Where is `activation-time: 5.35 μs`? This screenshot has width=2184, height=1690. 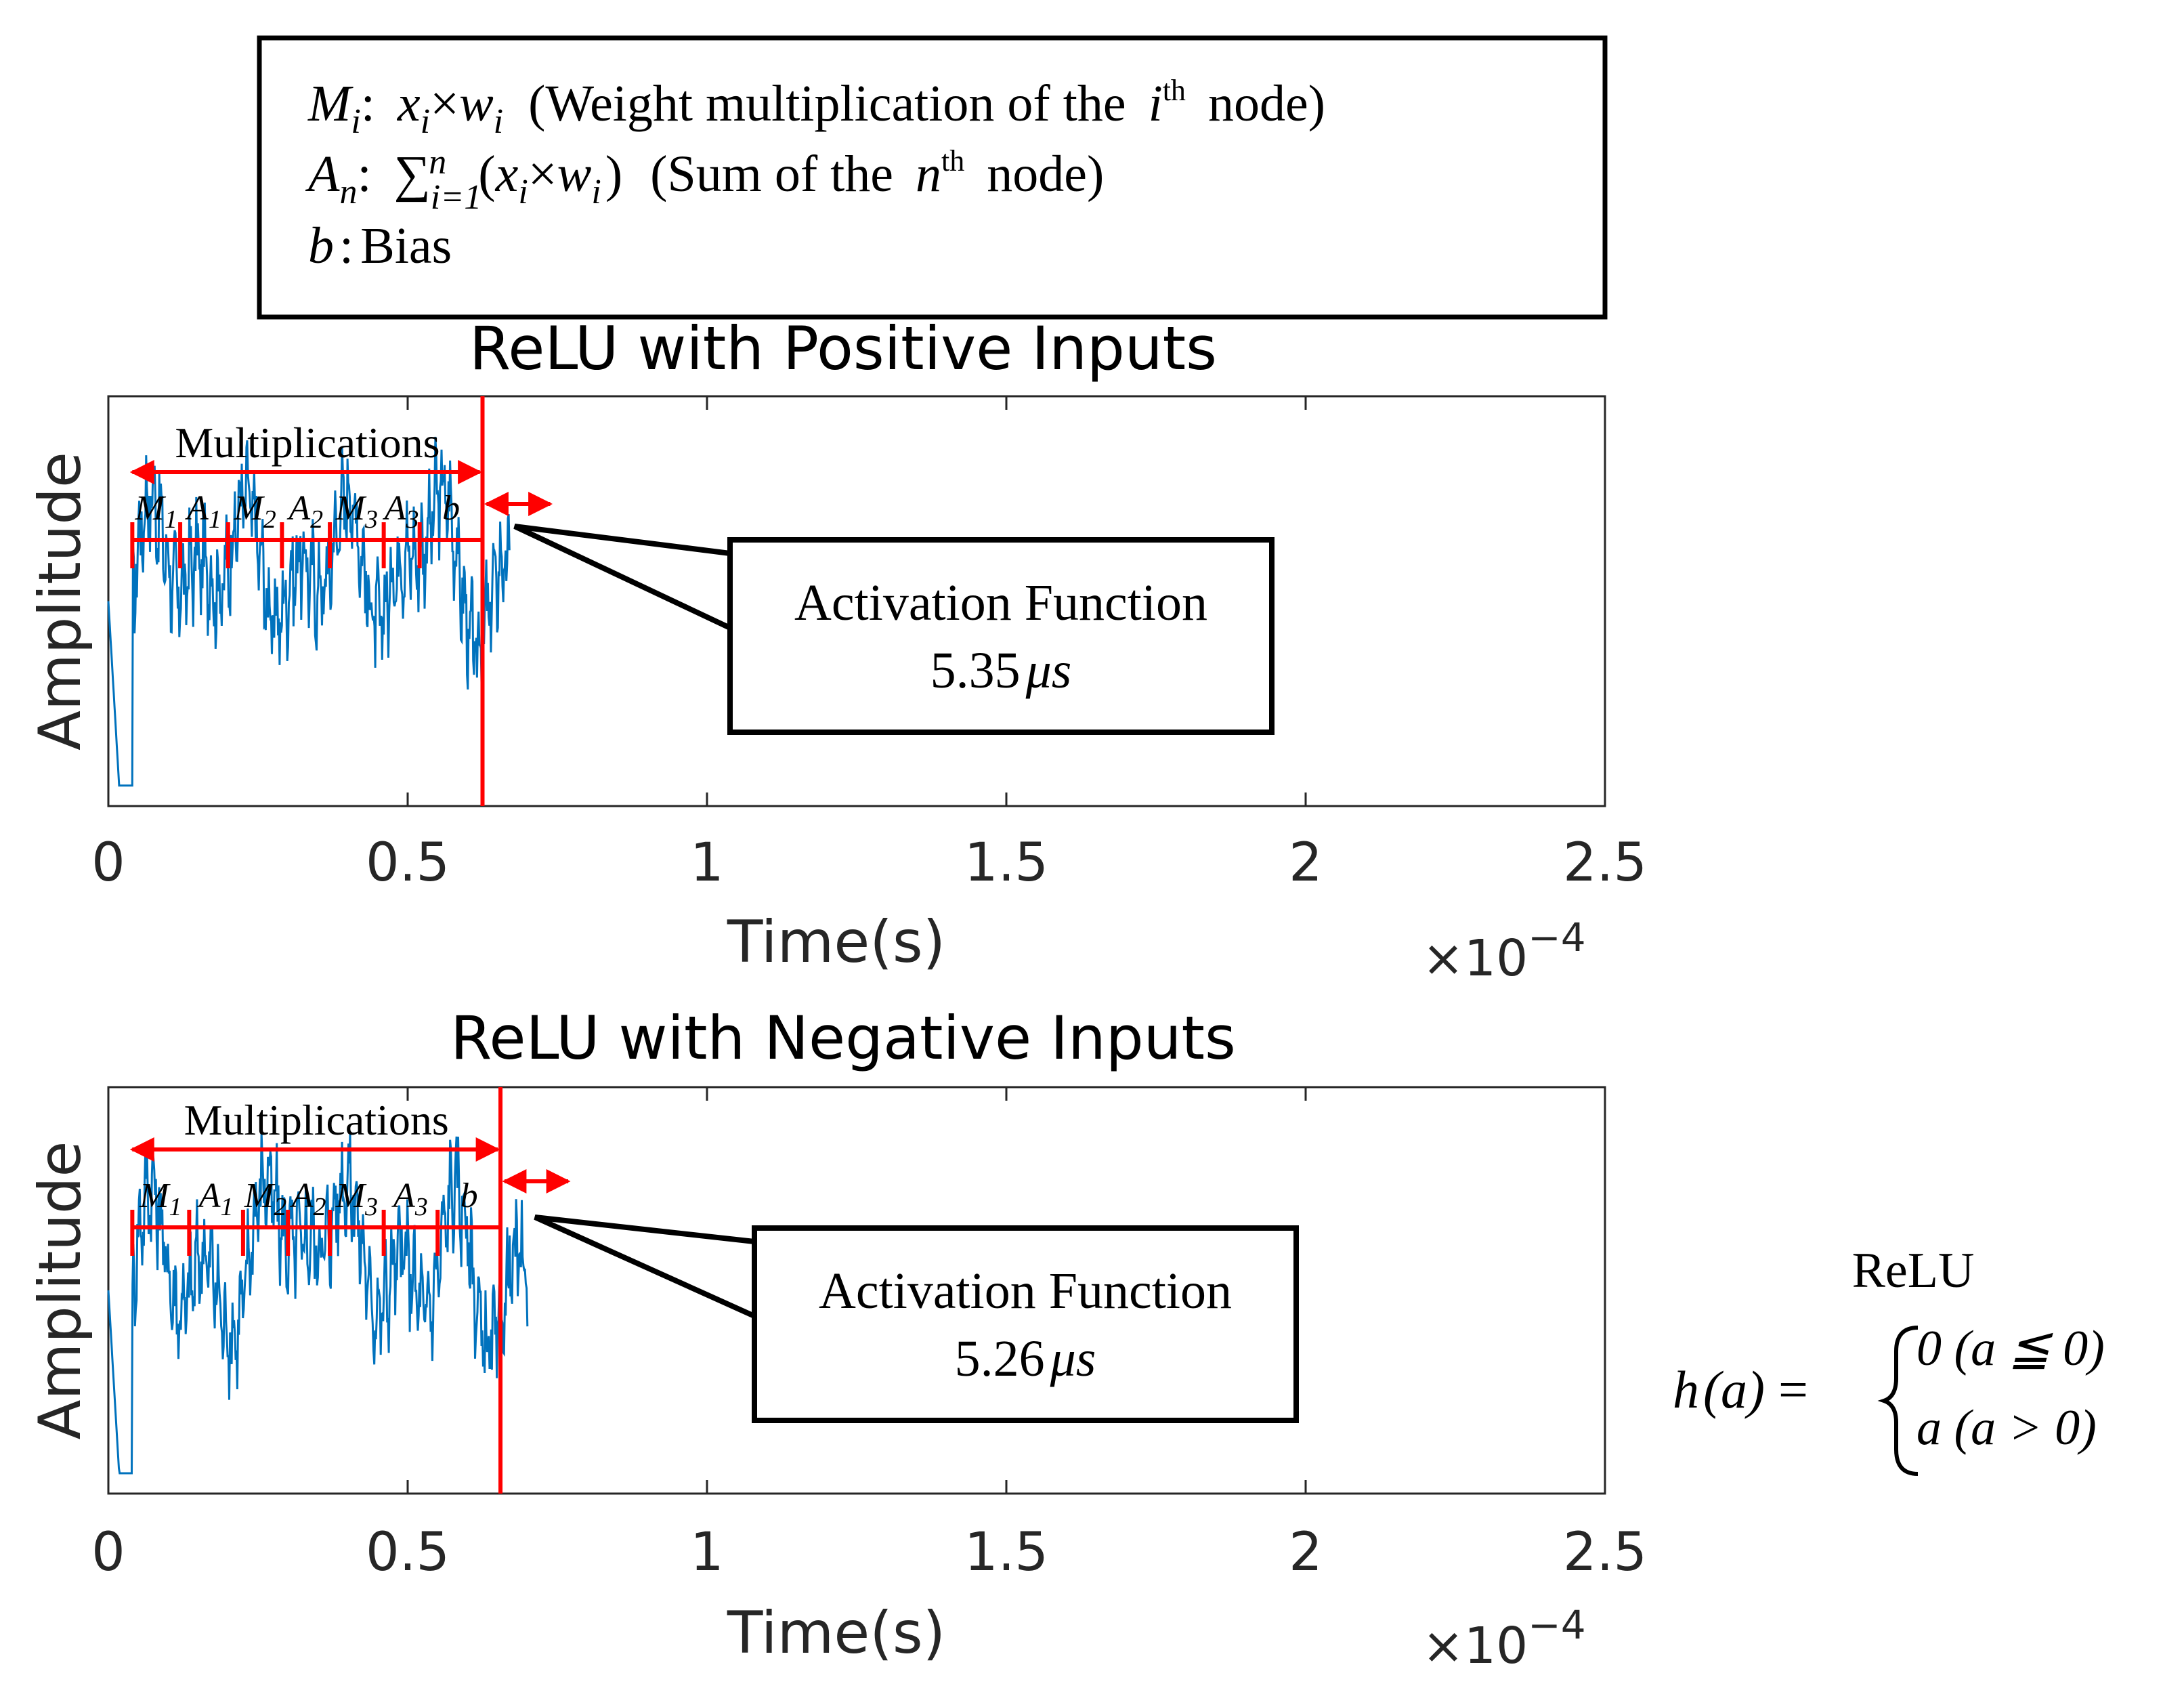
activation-time: 5.35 μs is located at coordinates (1001, 671).